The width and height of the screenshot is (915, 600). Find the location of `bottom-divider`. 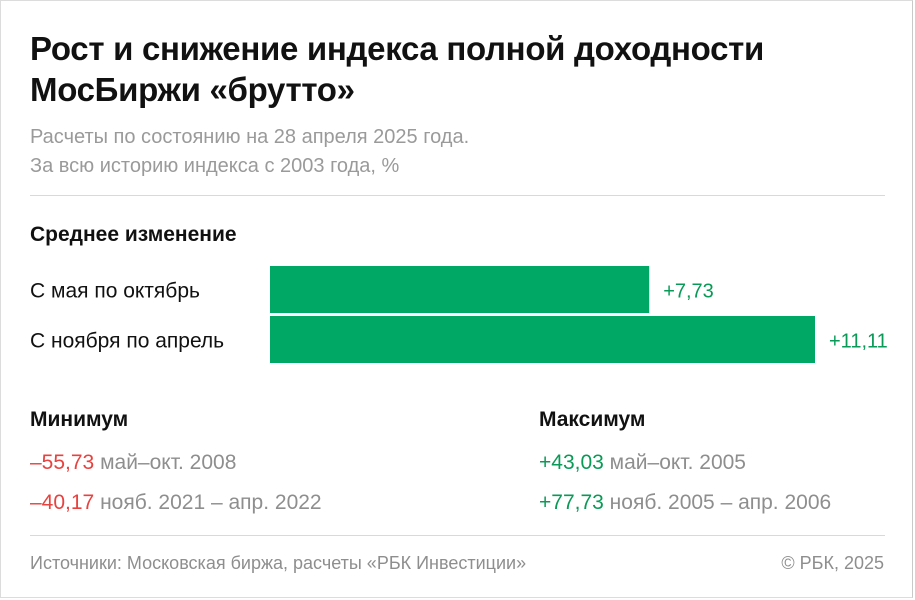

bottom-divider is located at coordinates (457, 535).